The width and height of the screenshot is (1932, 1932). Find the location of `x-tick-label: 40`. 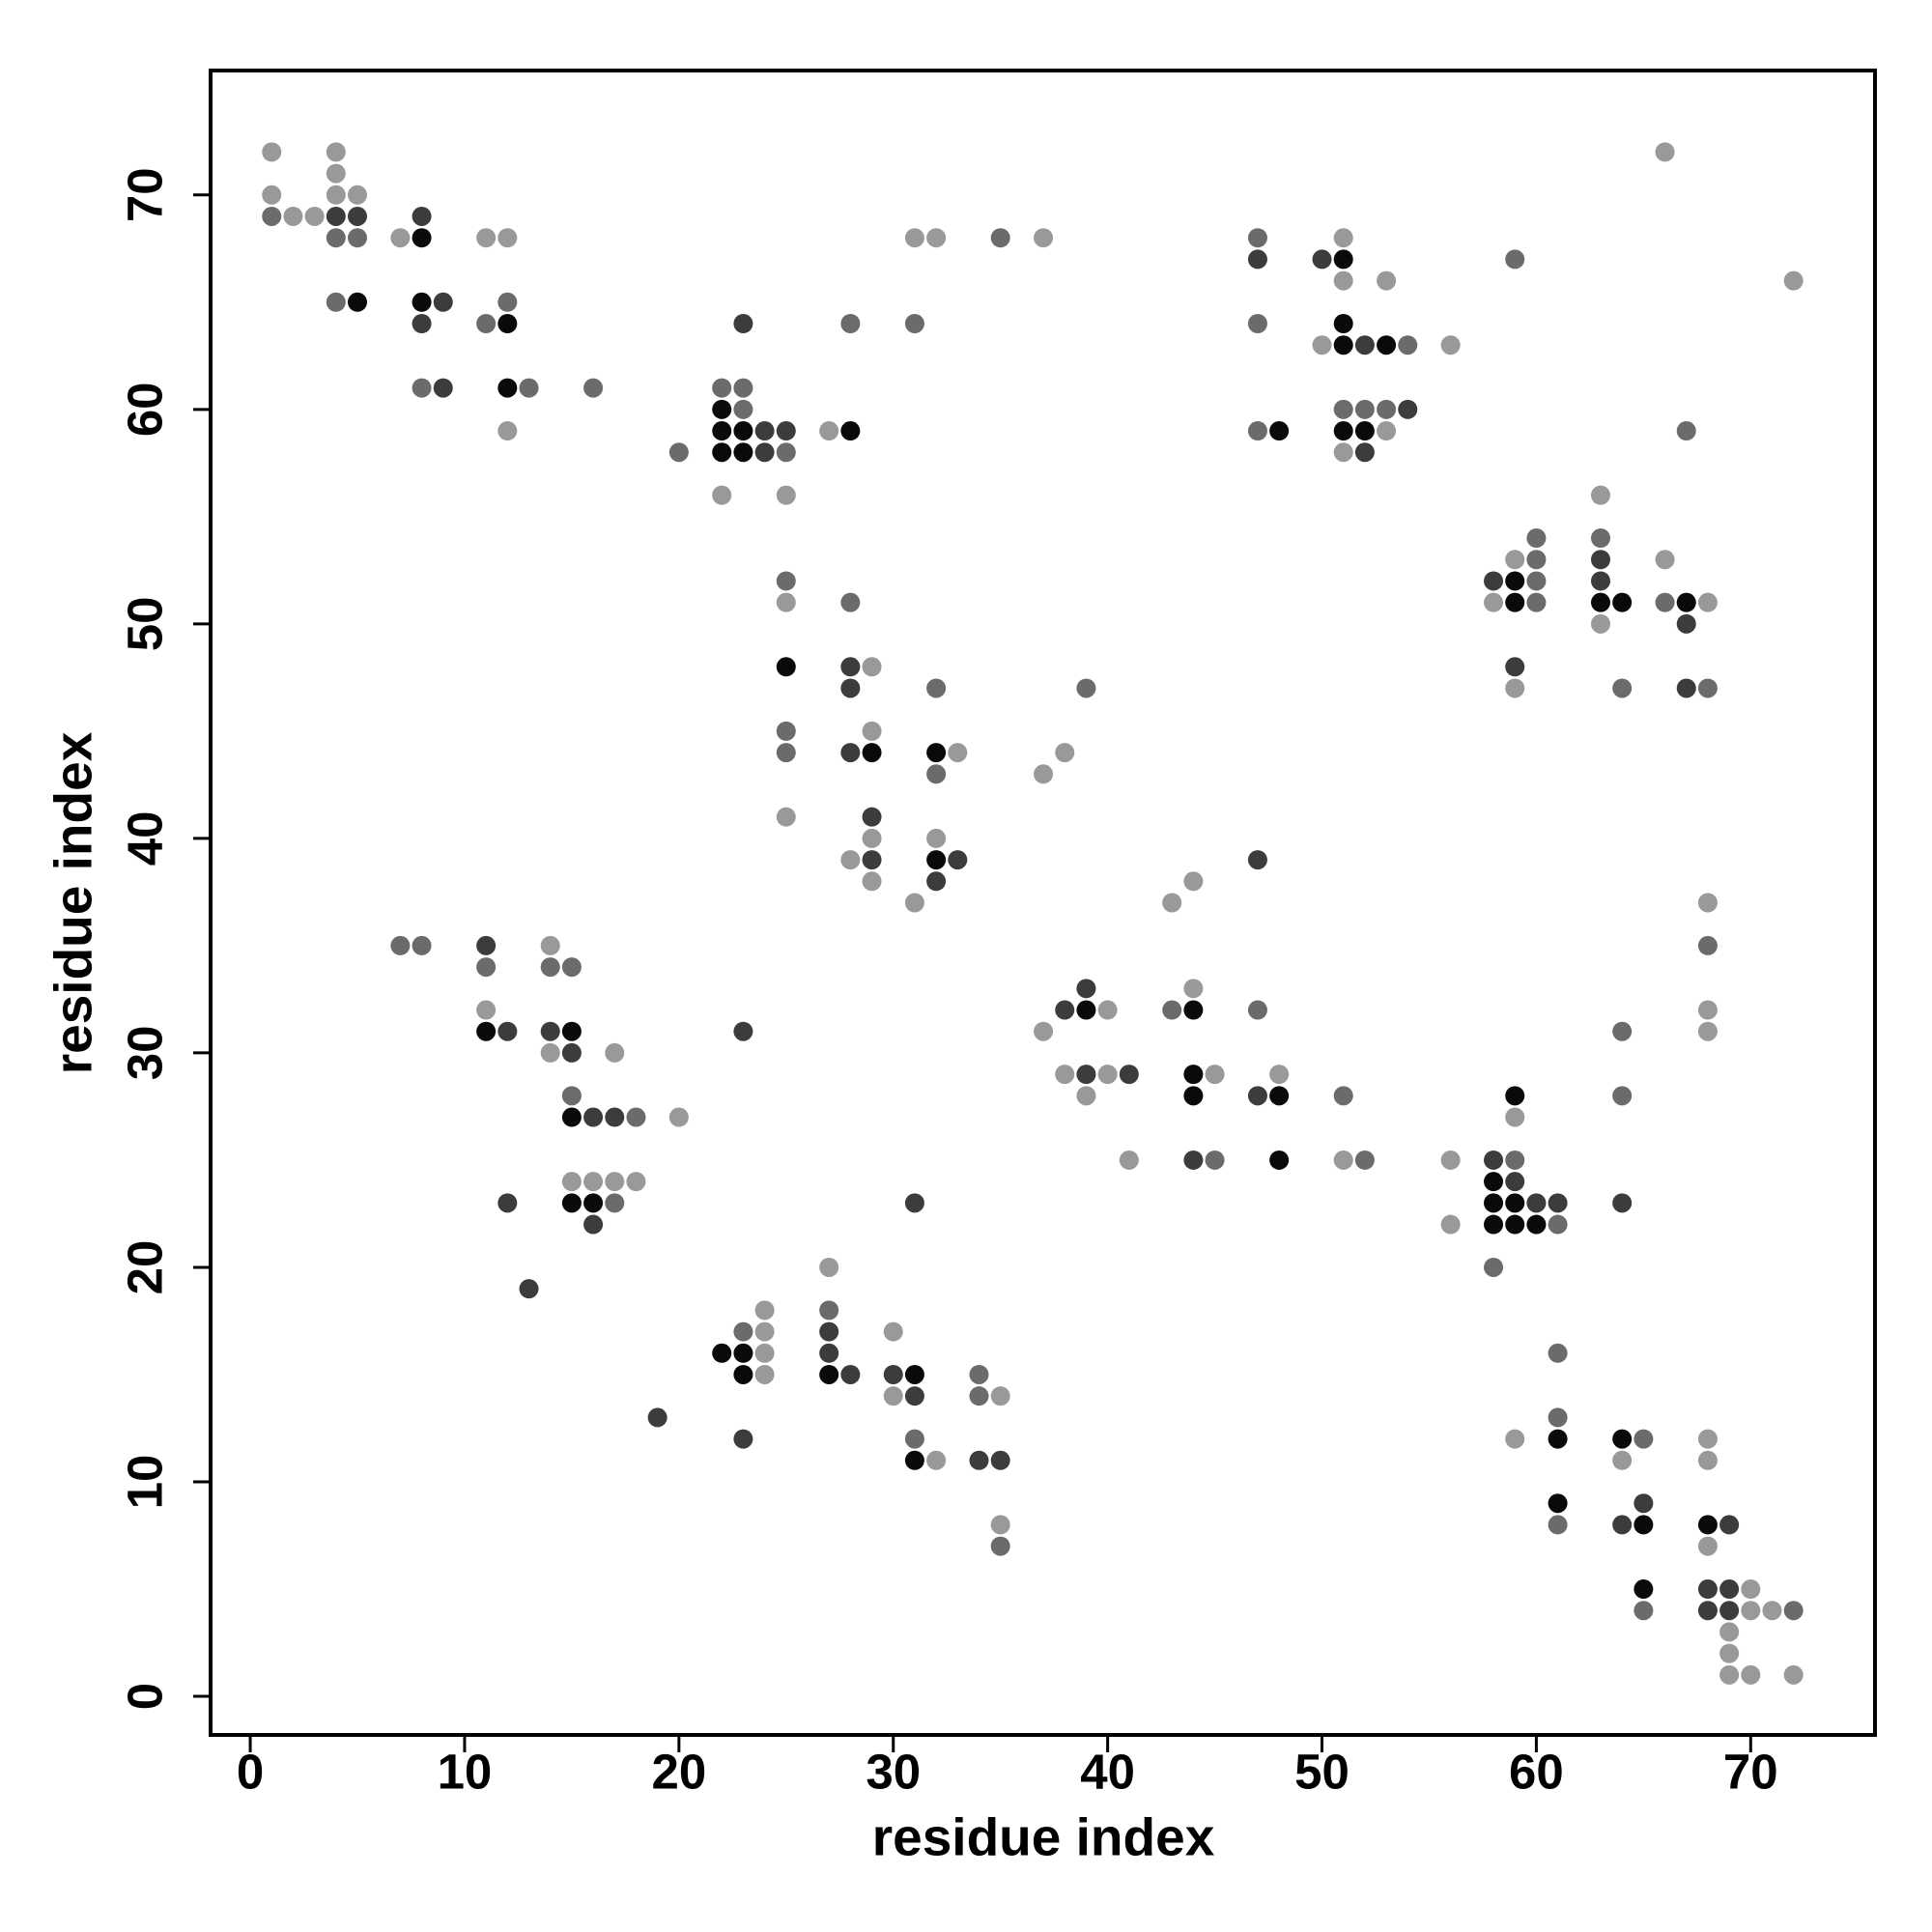

x-tick-label: 40 is located at coordinates (1107, 1771).